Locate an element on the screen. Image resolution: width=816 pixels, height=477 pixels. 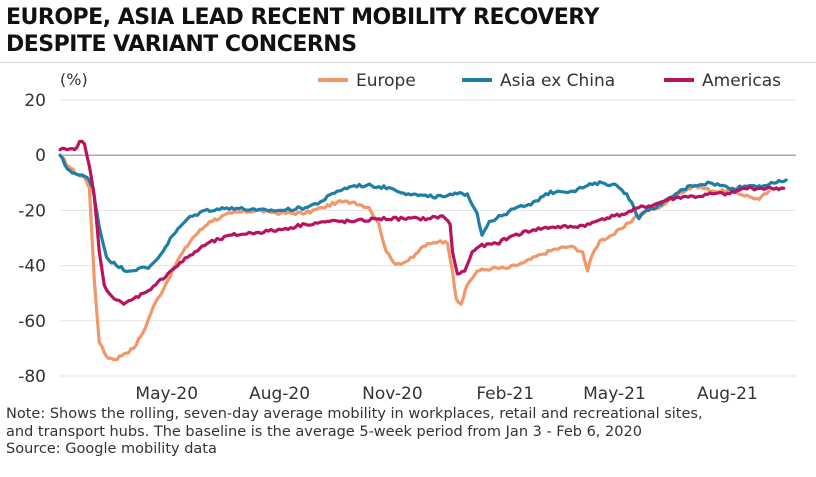
y-tick-label: 20 is located at coordinates (35, 101).